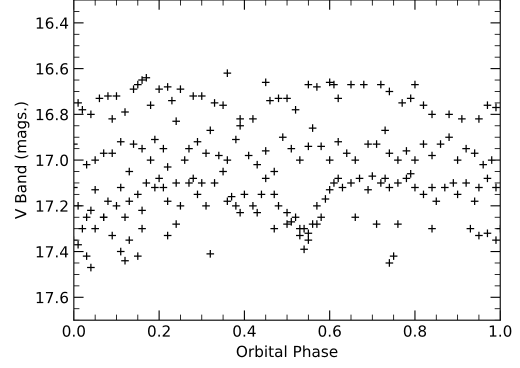 The height and width of the screenshot is (368, 520). What do you see at coordinates (22, 160) in the screenshot?
I see `y-axis-title: V Band (mags.)` at bounding box center [22, 160].